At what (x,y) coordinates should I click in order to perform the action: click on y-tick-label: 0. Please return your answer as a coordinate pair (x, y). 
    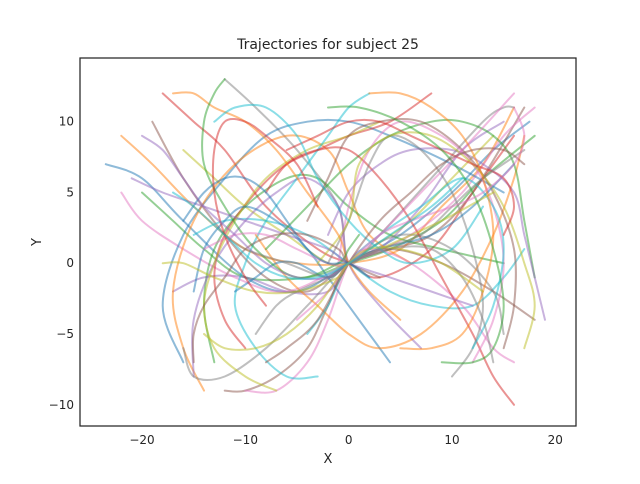
    Looking at the image, I should click on (70, 263).